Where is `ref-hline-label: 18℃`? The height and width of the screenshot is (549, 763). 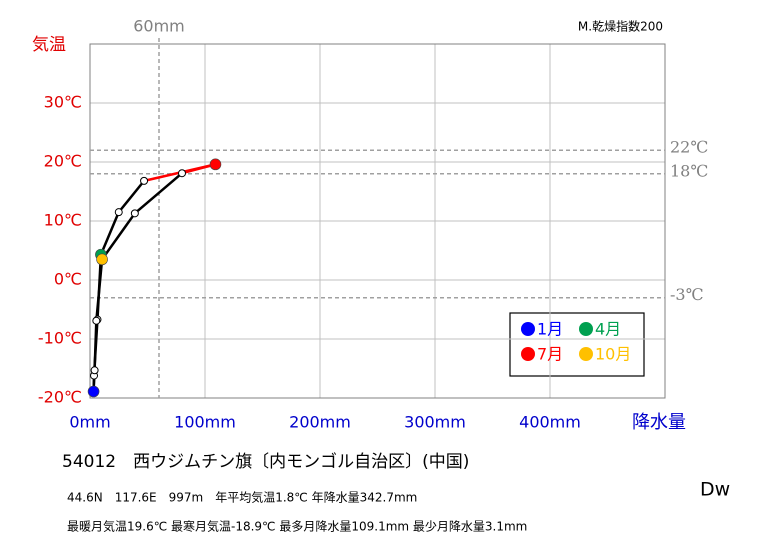
ref-hline-label: 18℃ is located at coordinates (689, 170).